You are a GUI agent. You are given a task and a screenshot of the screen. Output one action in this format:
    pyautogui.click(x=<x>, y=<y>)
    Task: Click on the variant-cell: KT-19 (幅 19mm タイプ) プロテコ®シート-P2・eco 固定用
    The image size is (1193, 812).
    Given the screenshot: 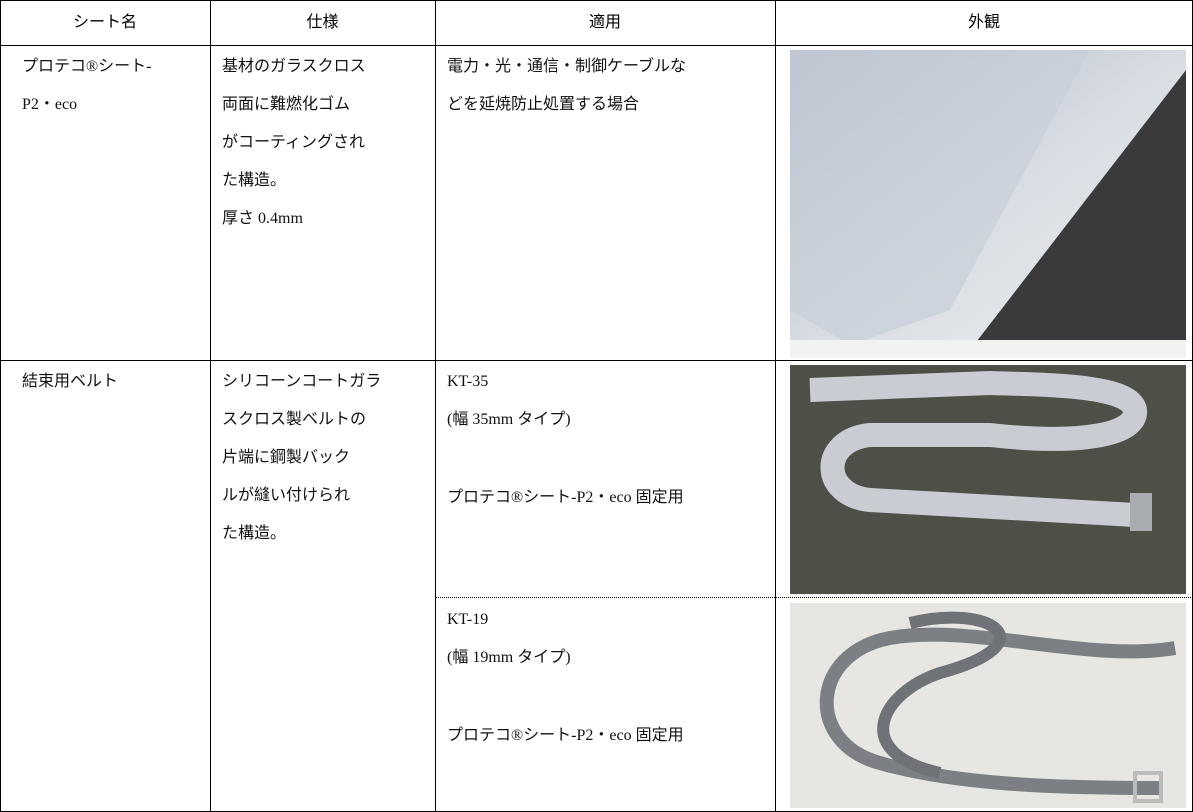 What is the action you would take?
    pyautogui.click(x=565, y=678)
    